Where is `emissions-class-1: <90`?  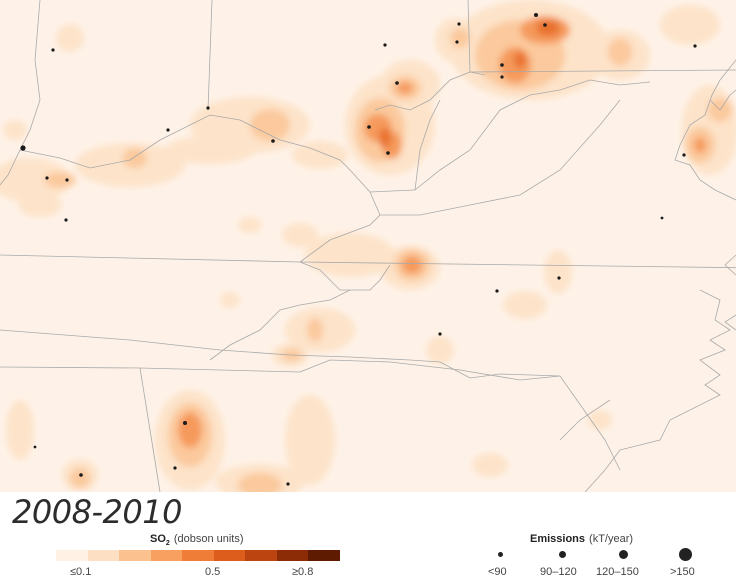 emissions-class-1: <90 is located at coordinates (497, 572).